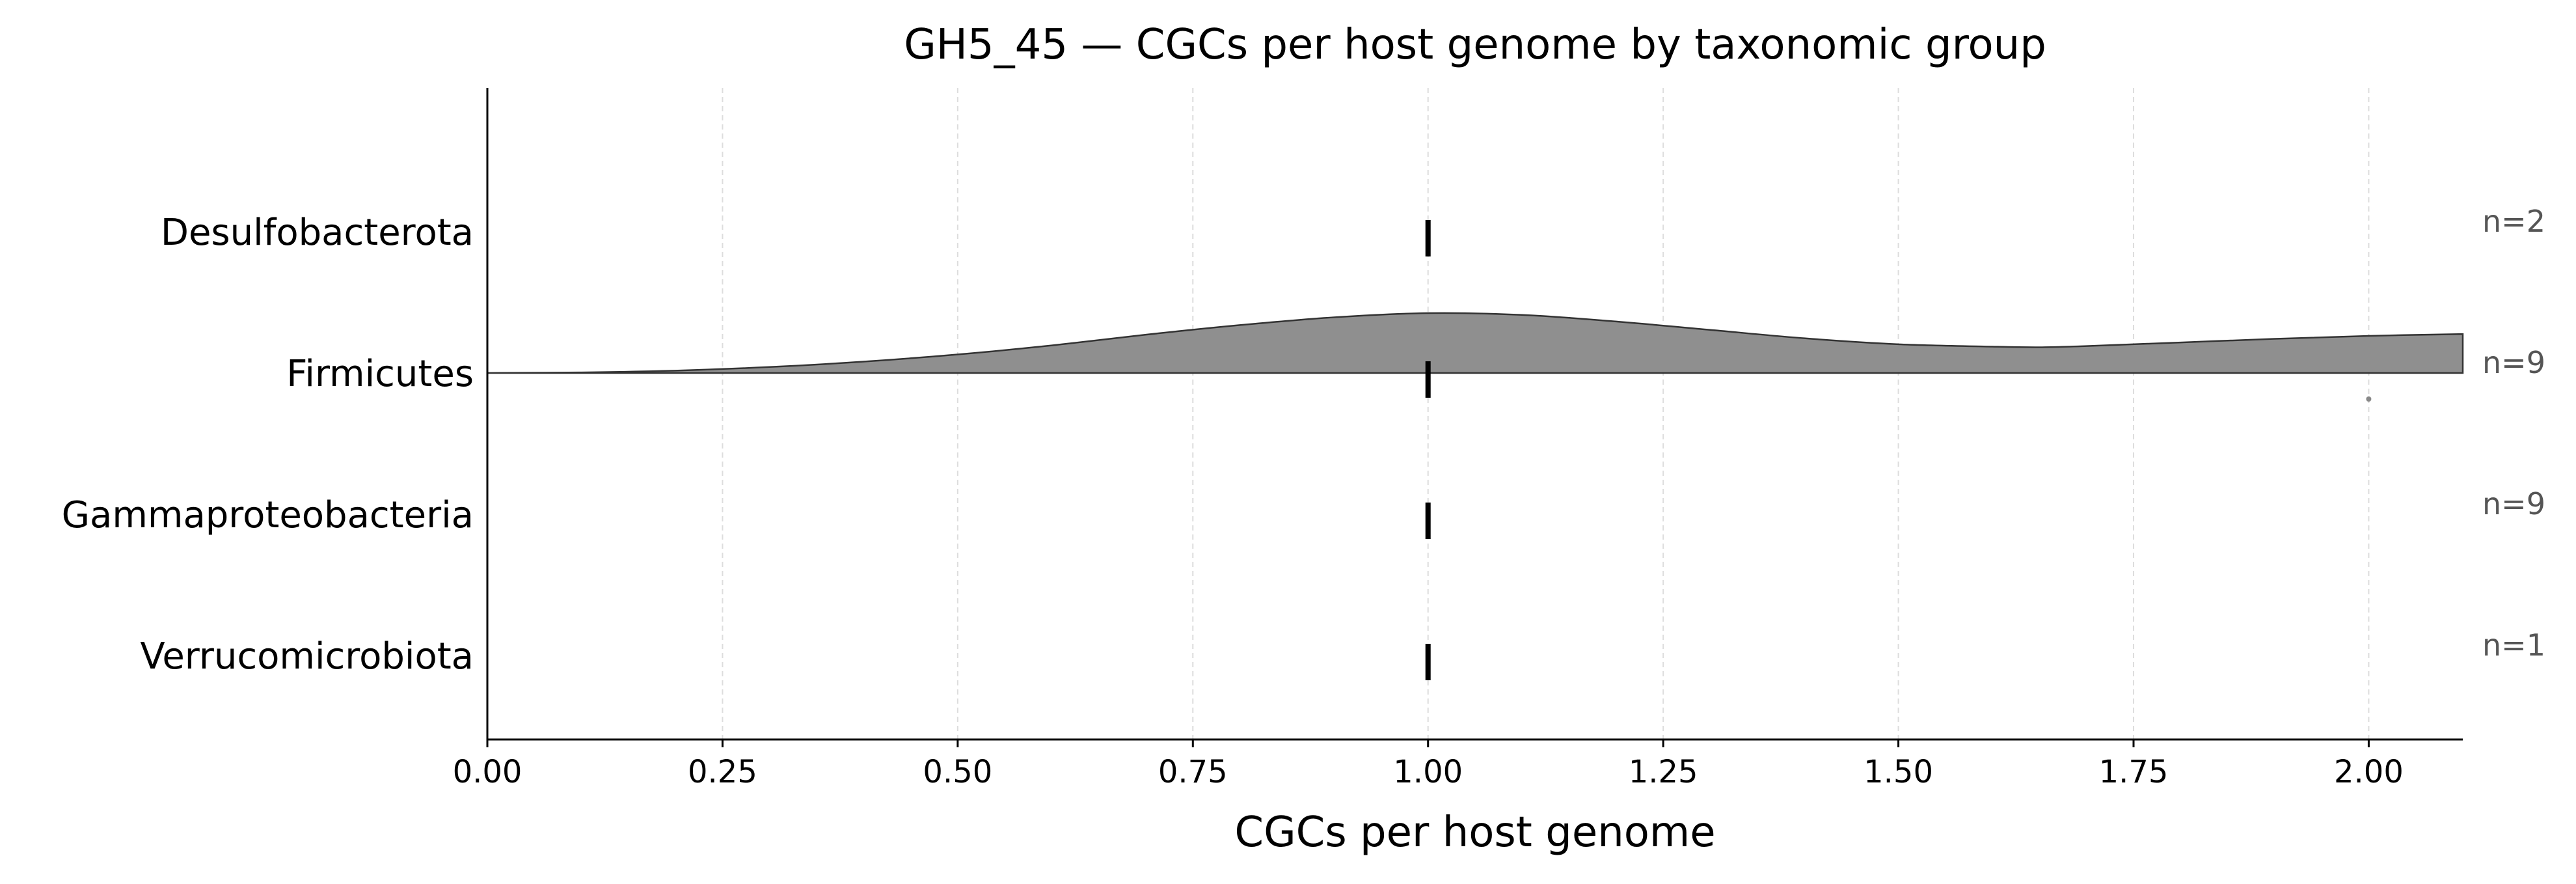 This screenshot has width=2576, height=884. Describe the element at coordinates (1663, 772) in the screenshot. I see `x-tick-label: 1.25` at that location.